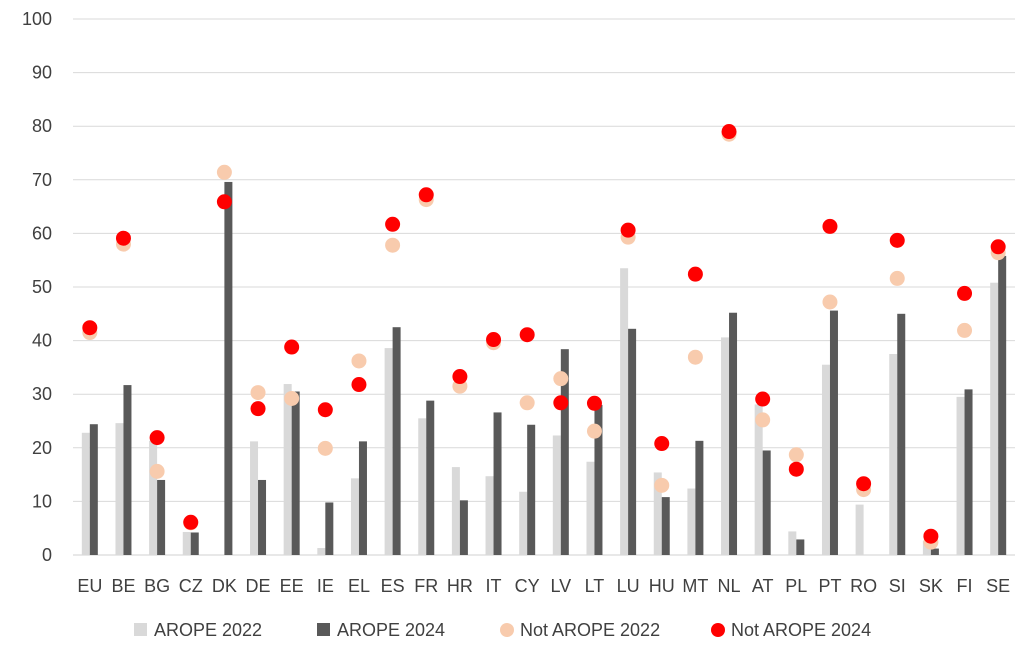 The image size is (1015, 654). What do you see at coordinates (998, 586) in the screenshot?
I see `x-tick-label: SE` at bounding box center [998, 586].